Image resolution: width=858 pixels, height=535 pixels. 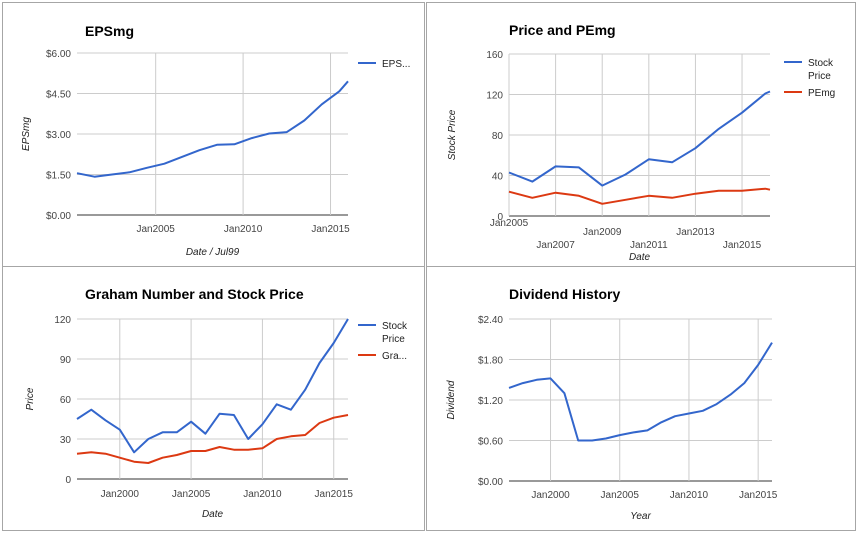 What do you see at coordinates (640, 516) in the screenshot?
I see `x-axis-label: Year` at bounding box center [640, 516].